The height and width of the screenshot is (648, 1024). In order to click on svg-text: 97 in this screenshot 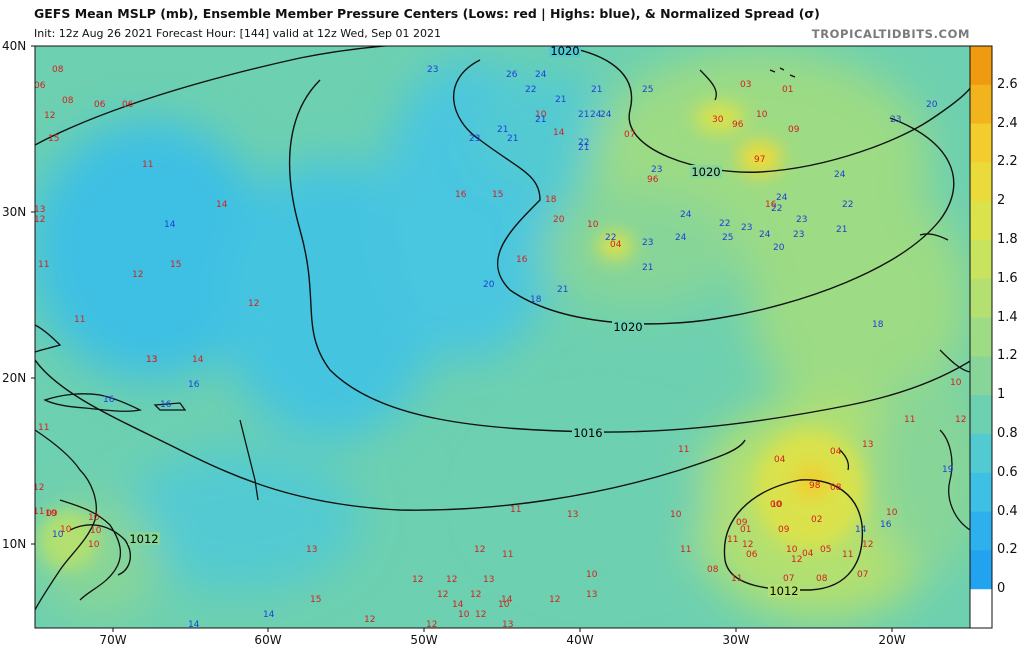, I will do `click(759, 160)`.